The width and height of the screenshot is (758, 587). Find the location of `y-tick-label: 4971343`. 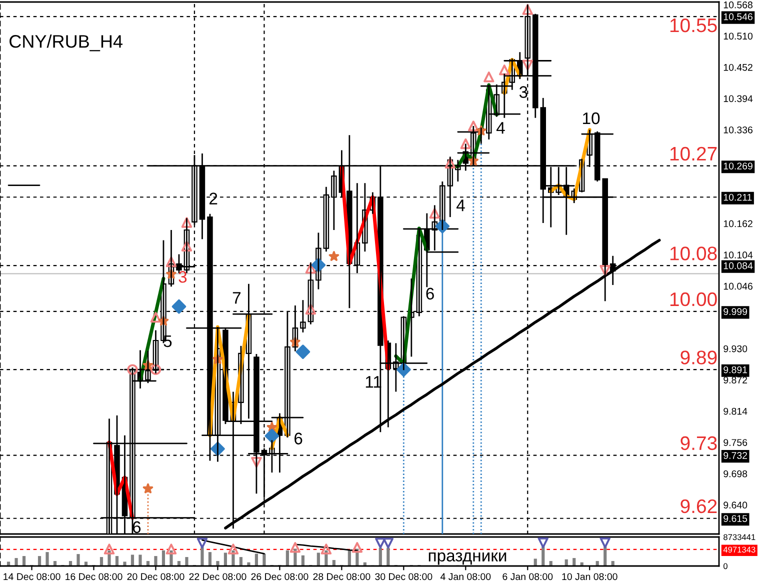

y-tick-label: 4971343 is located at coordinates (739, 549).